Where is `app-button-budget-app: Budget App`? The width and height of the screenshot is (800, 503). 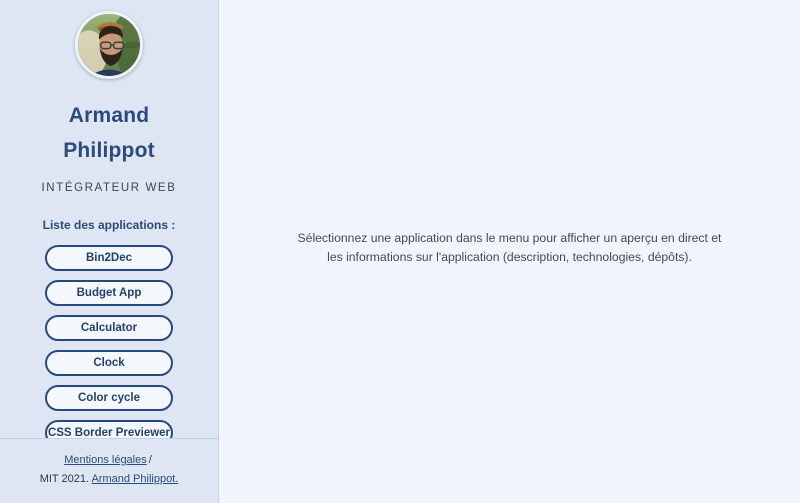
app-button-budget-app: Budget App is located at coordinates (109, 293).